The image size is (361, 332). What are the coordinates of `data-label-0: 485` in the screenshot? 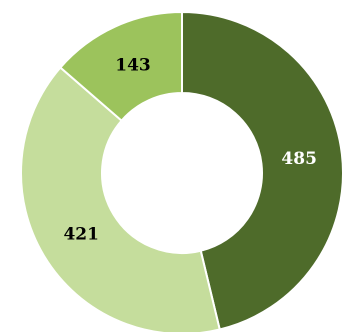 It's located at (299, 159).